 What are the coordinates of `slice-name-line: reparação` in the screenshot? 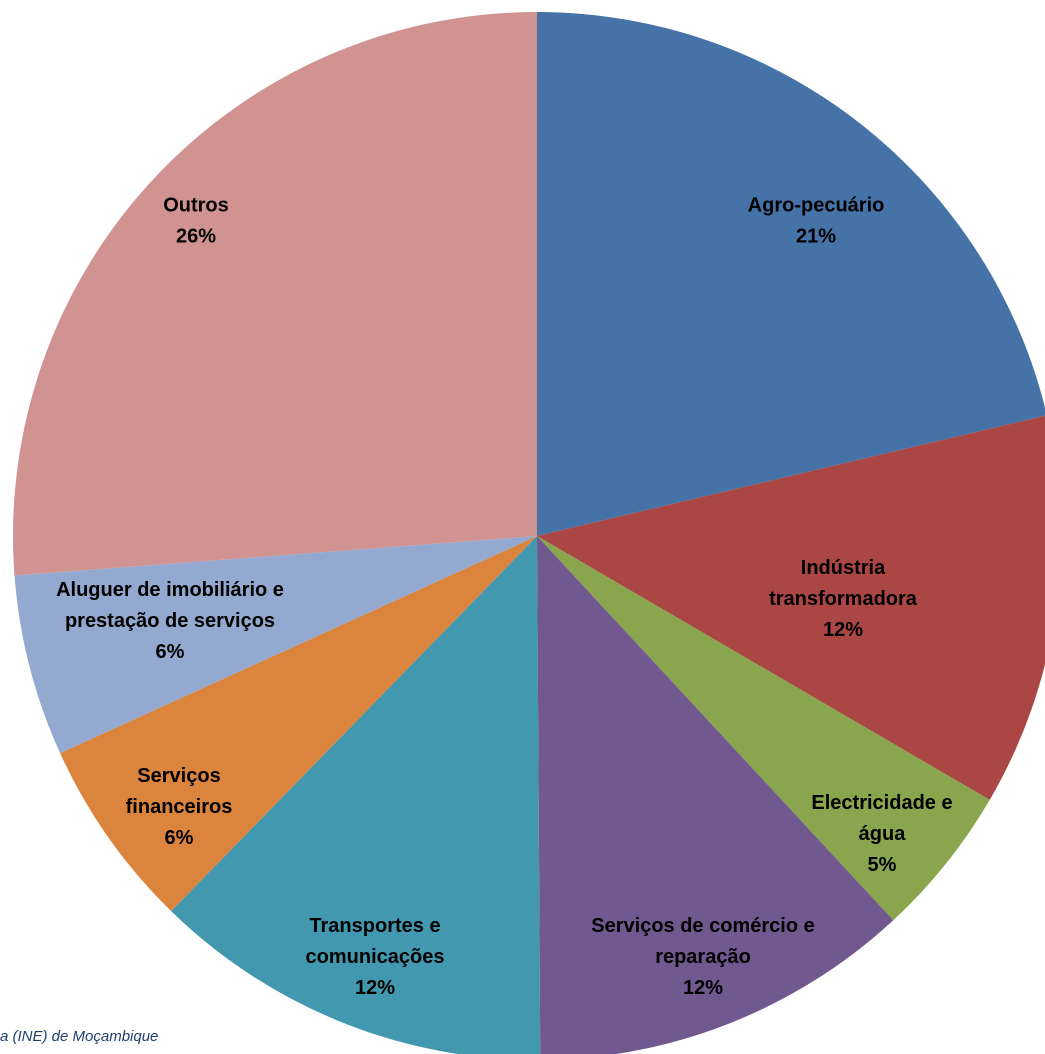 It's located at (703, 957).